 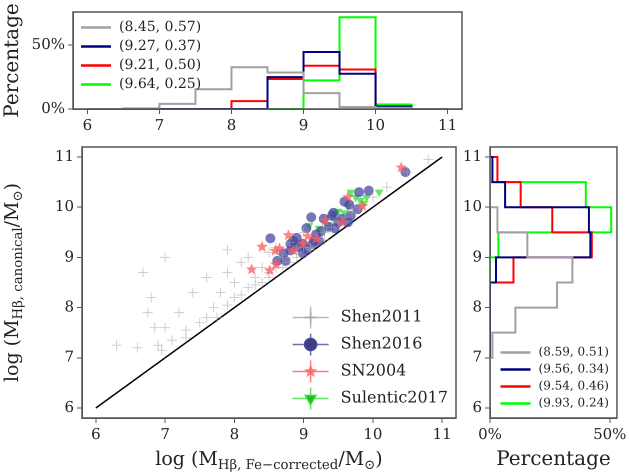 I want to click on y-tick-label: 0%, so click(x=53, y=107).